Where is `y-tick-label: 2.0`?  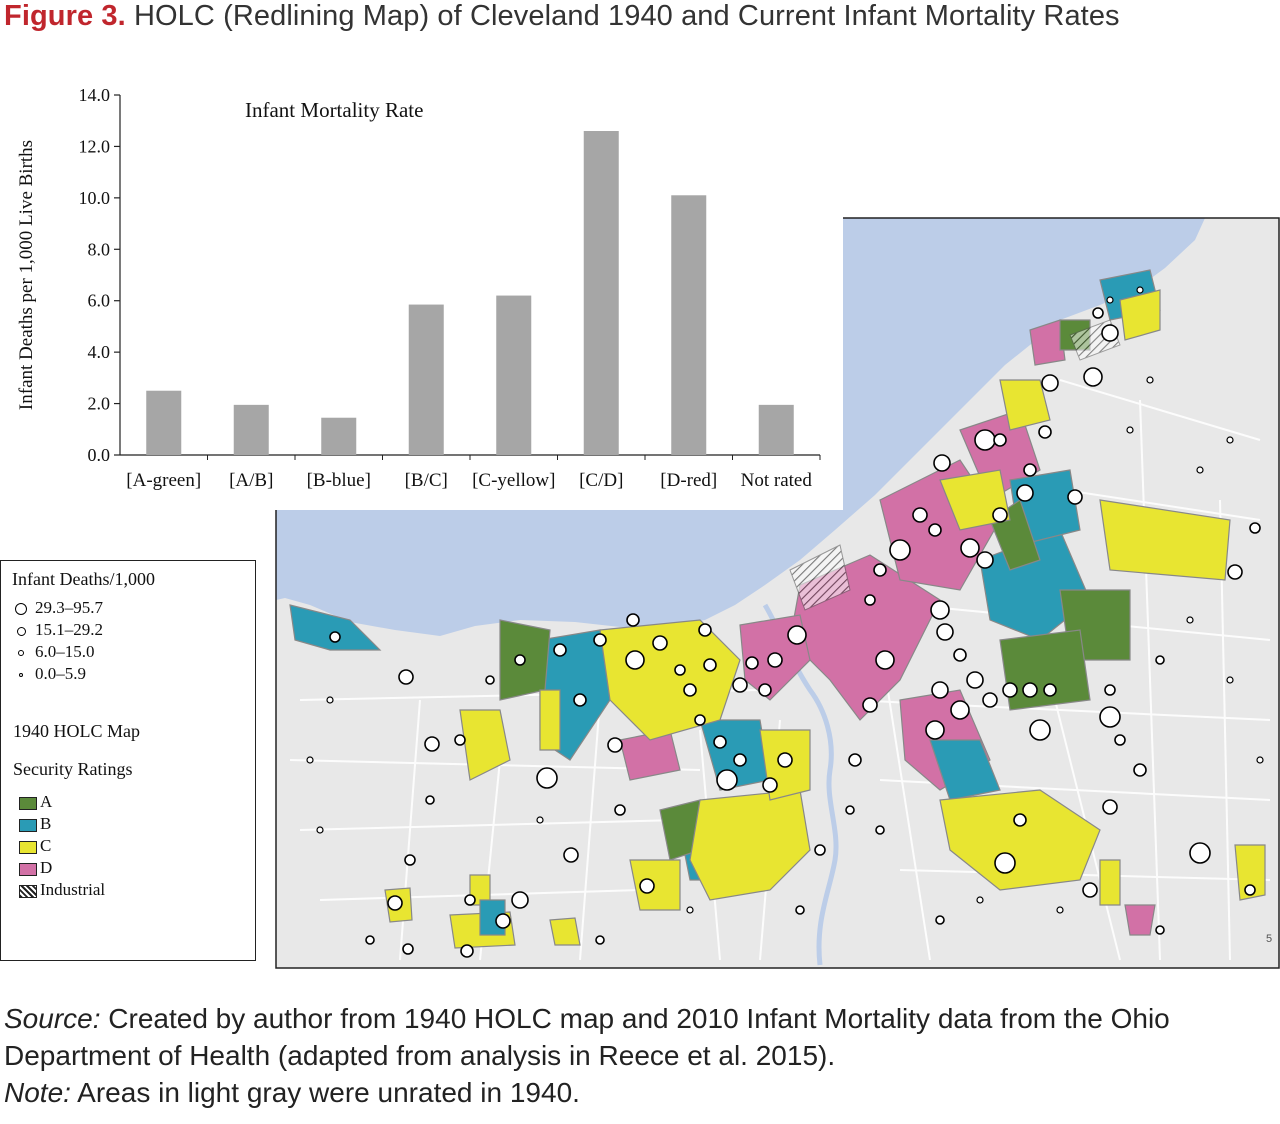
y-tick-label: 2.0 is located at coordinates (99, 404).